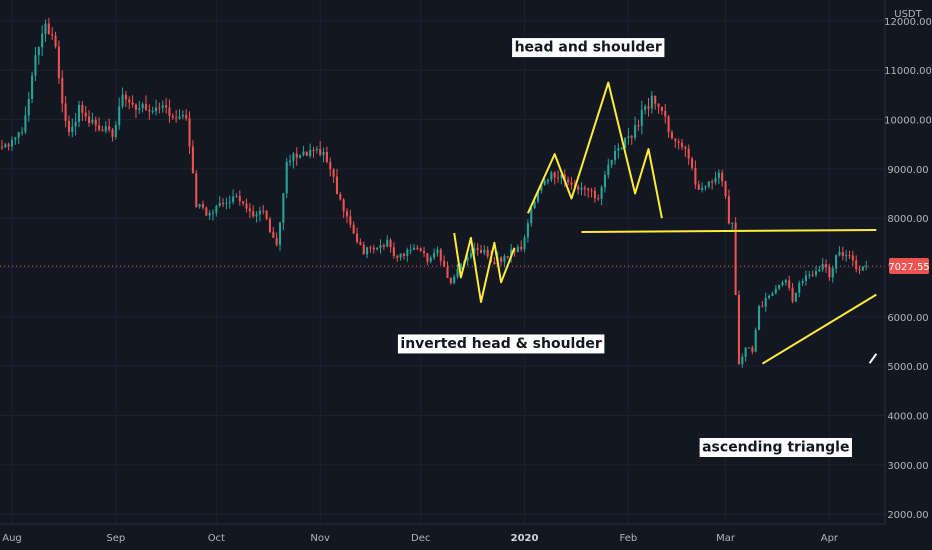 The height and width of the screenshot is (550, 932). What do you see at coordinates (594, 150) in the screenshot?
I see `head-and-shoulder` at bounding box center [594, 150].